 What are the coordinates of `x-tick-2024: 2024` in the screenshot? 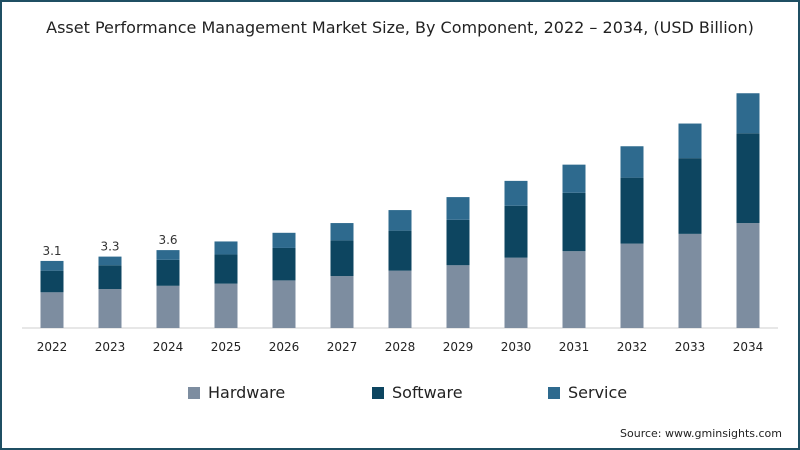 It's located at (168, 347).